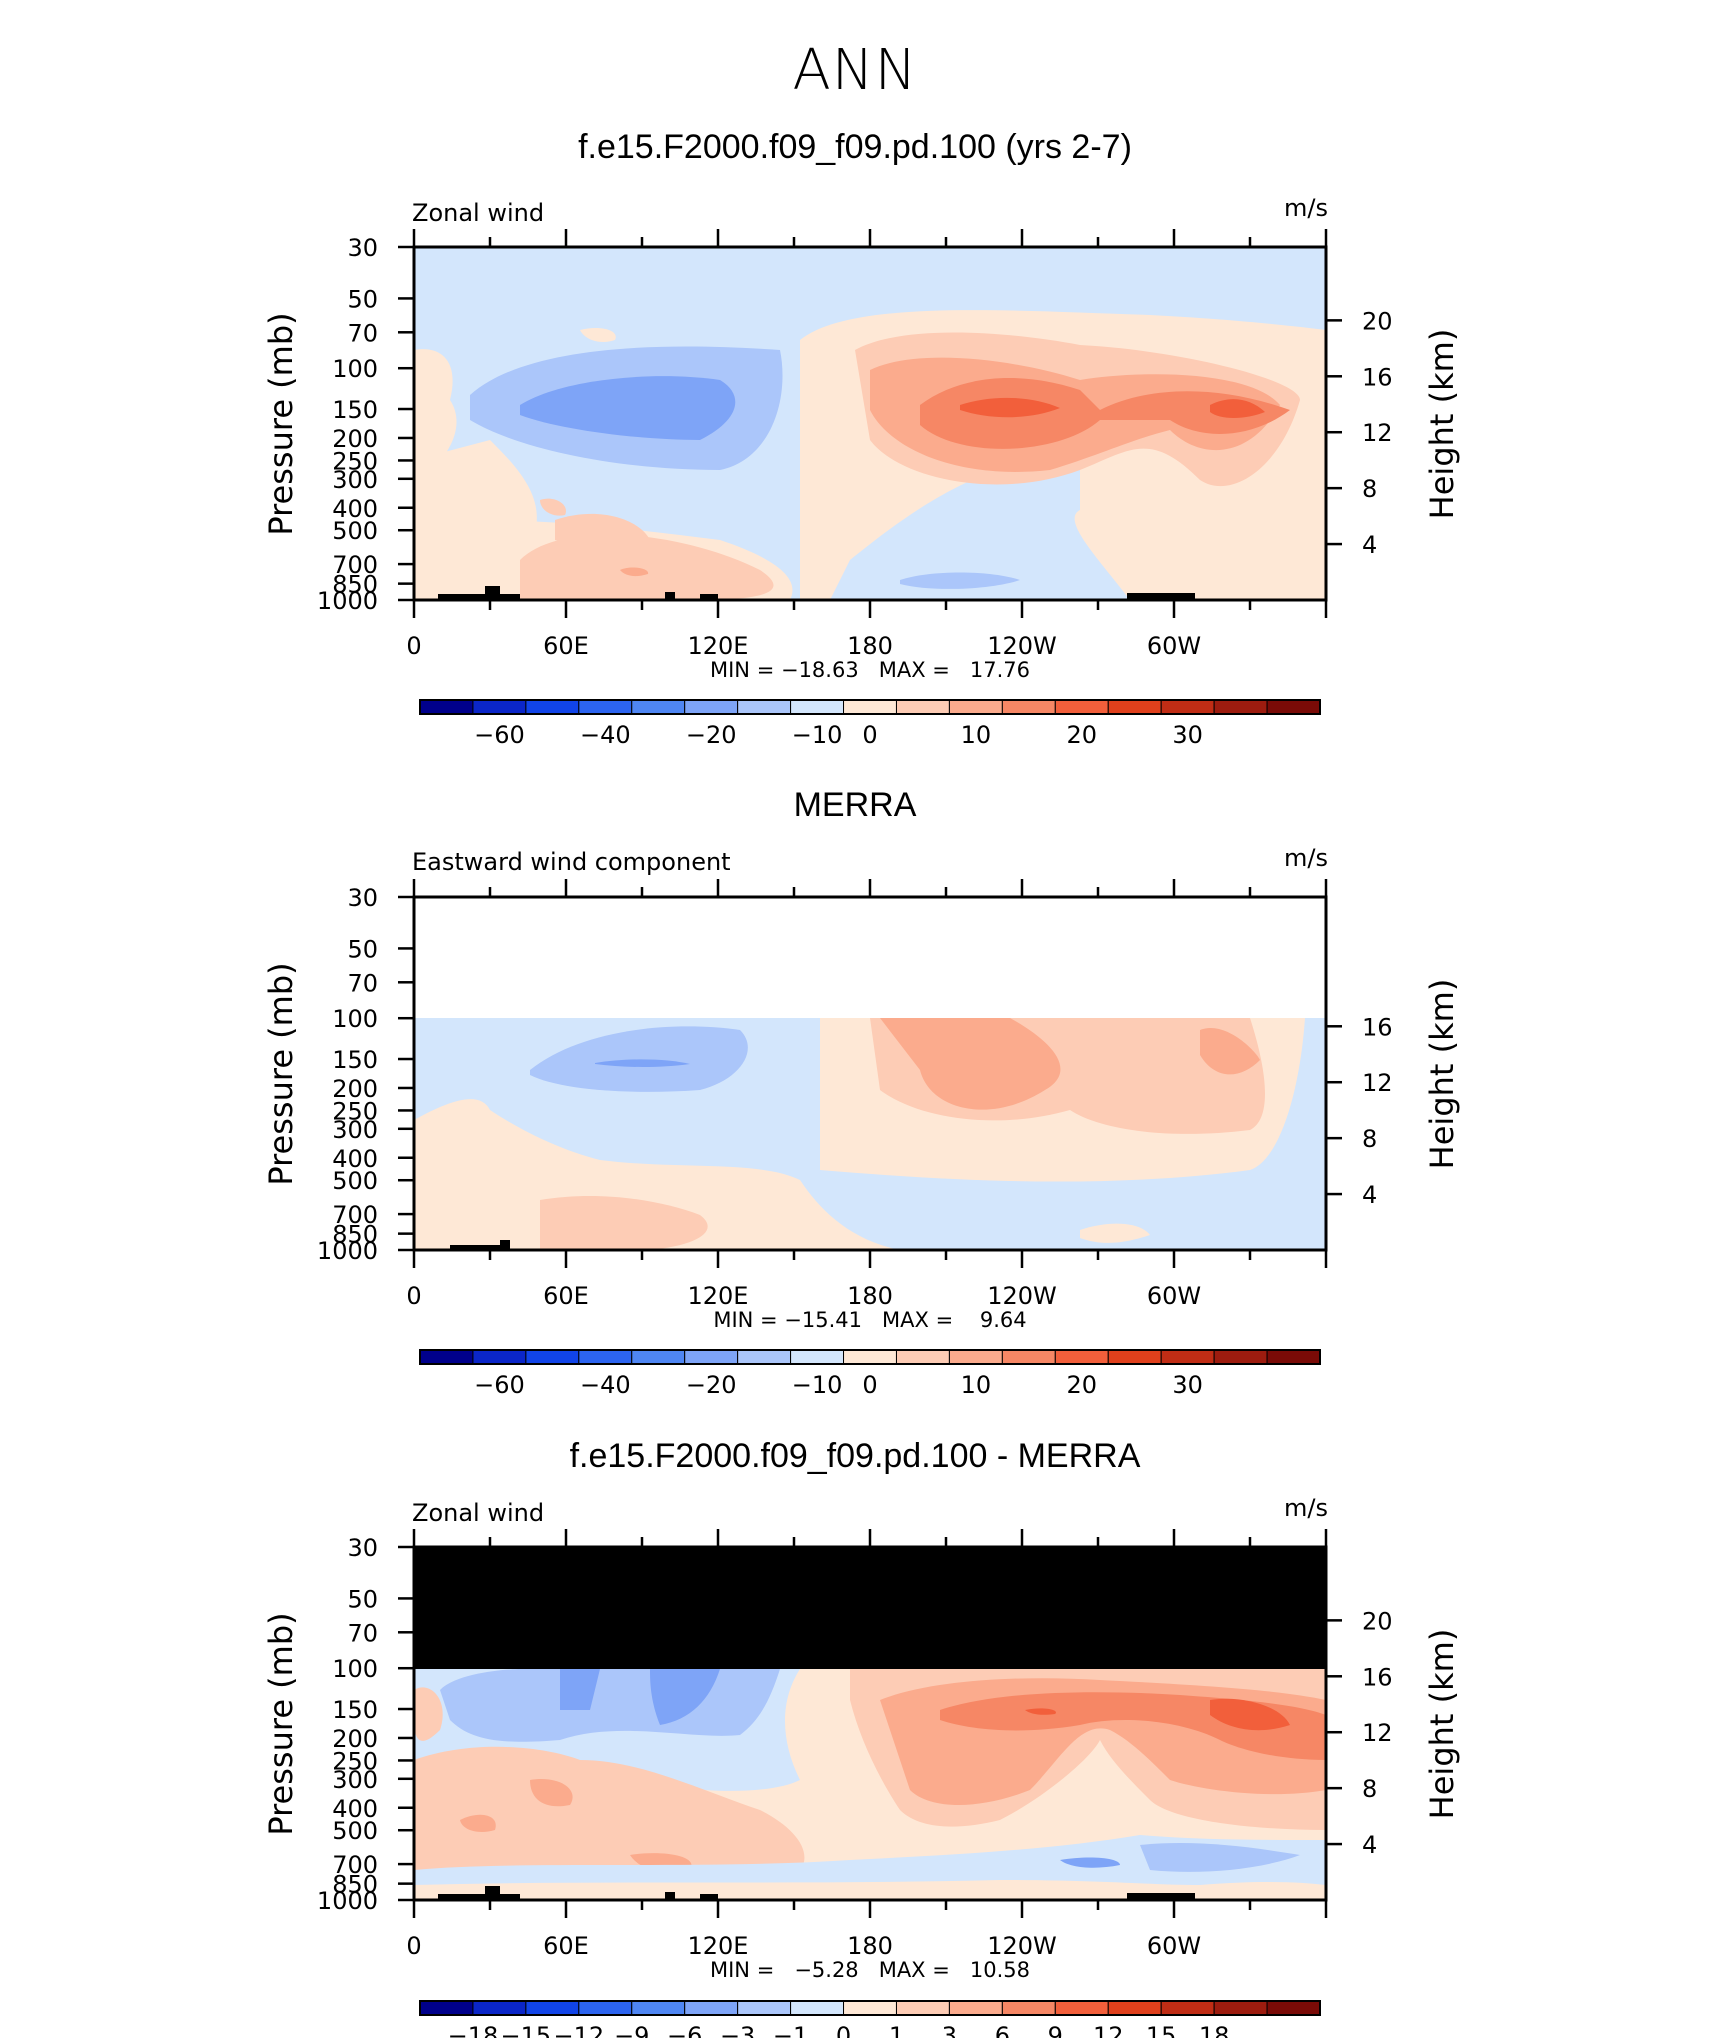 This screenshot has height=2038, width=1710. What do you see at coordinates (355, 1019) in the screenshot?
I see `y-tick-label: 100` at bounding box center [355, 1019].